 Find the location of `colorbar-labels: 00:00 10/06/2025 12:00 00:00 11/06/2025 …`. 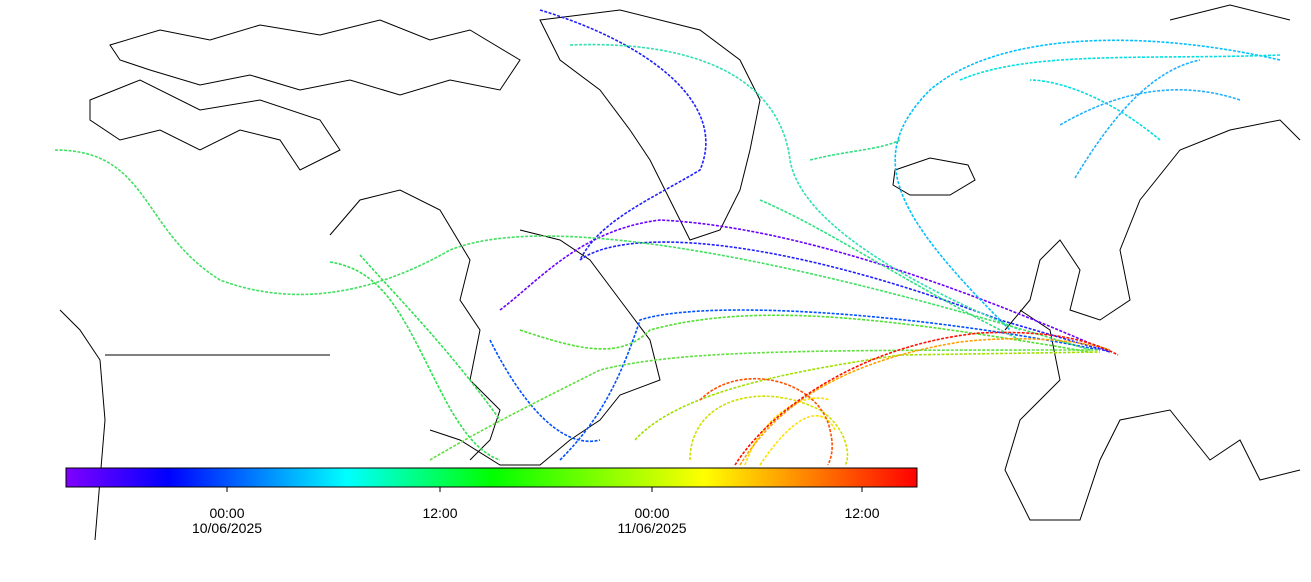

colorbar-labels: 00:00 10/06/2025 12:00 00:00 11/06/2025 … is located at coordinates (536, 511).